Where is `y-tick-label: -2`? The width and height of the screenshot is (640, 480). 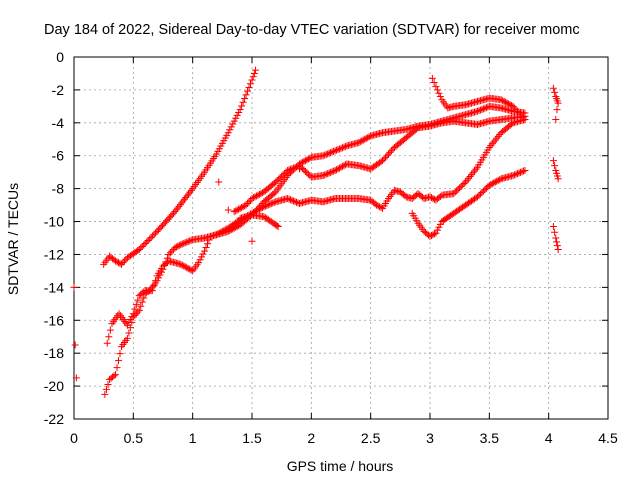
y-tick-label: -2 is located at coordinates (58, 90).